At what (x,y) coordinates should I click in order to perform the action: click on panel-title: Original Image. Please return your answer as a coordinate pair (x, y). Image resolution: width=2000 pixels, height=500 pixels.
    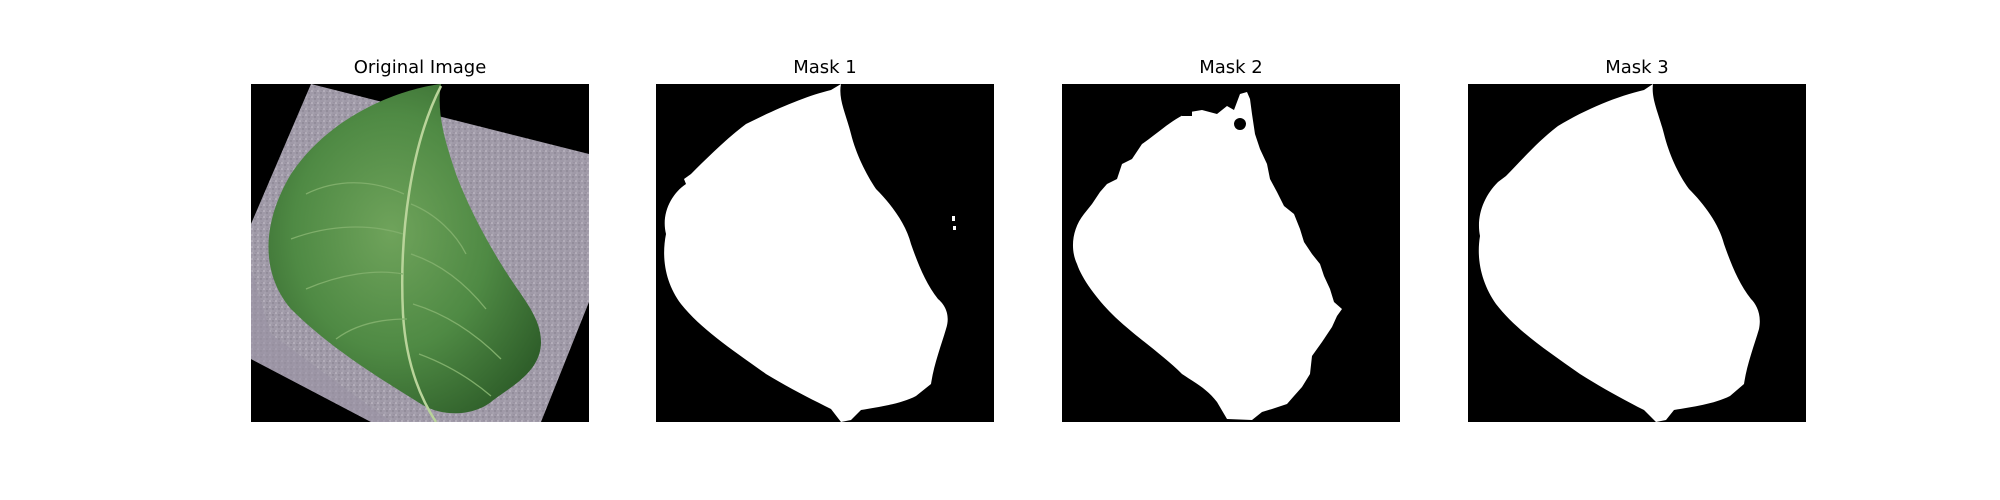
    Looking at the image, I should click on (420, 67).